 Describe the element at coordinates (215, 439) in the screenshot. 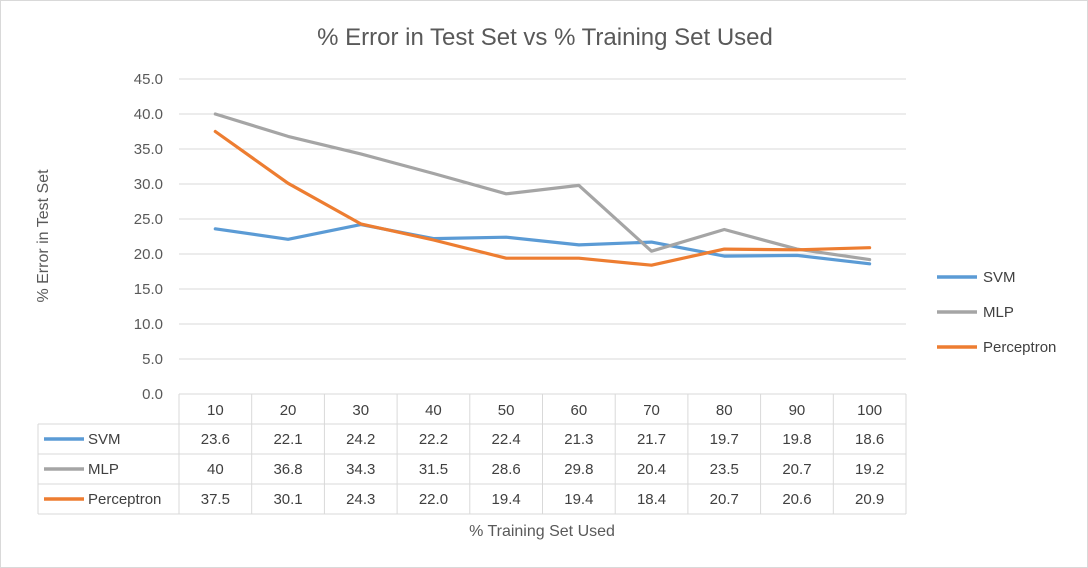

I see `table-cell: 23.6` at that location.